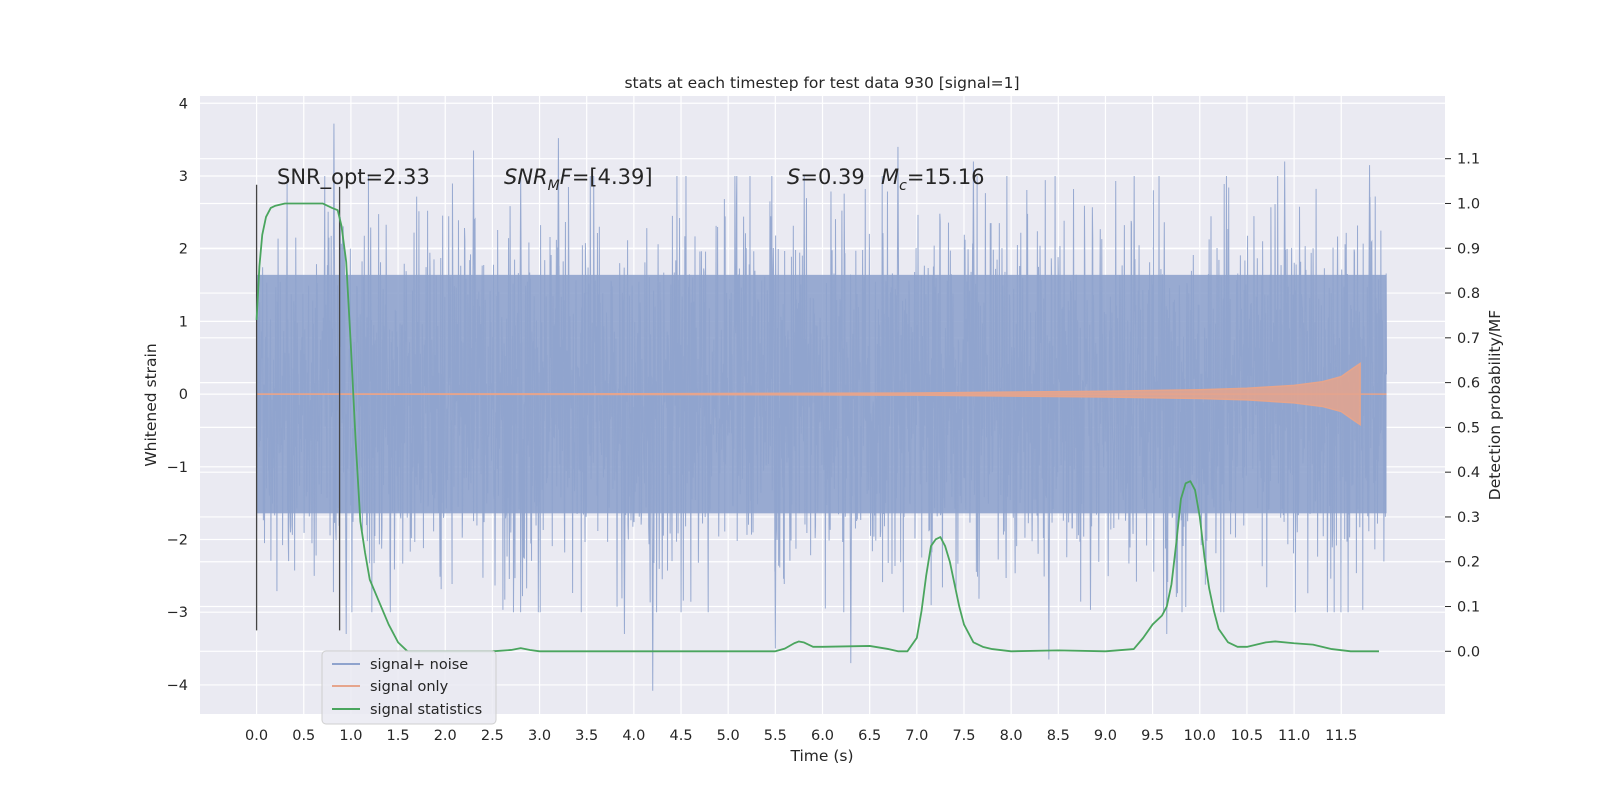 This screenshot has width=1600, height=800. Describe the element at coordinates (822, 736) in the screenshot. I see `x-tick-label-12: 6.0` at that location.